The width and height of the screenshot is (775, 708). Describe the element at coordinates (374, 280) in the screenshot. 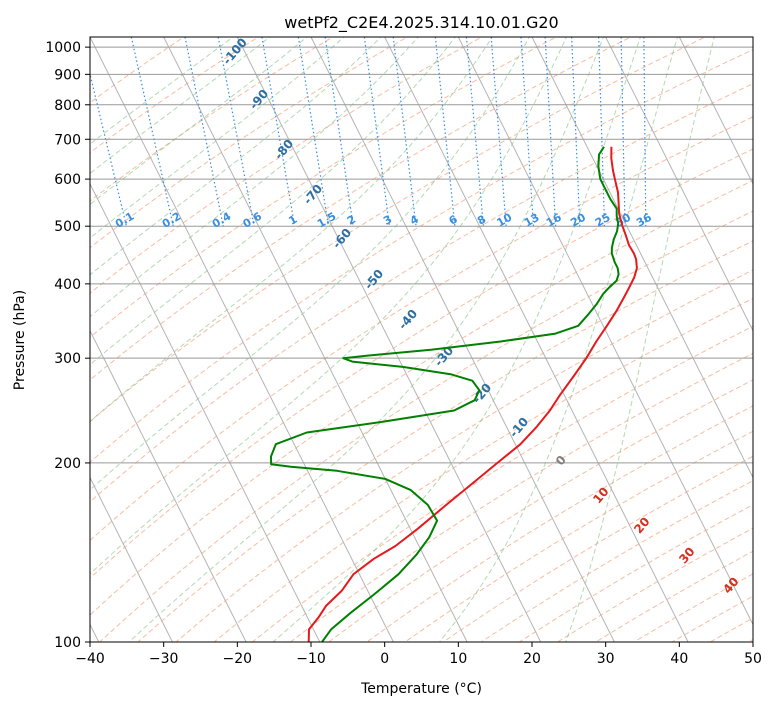

I see `moist-adiabat-label: -50` at that location.